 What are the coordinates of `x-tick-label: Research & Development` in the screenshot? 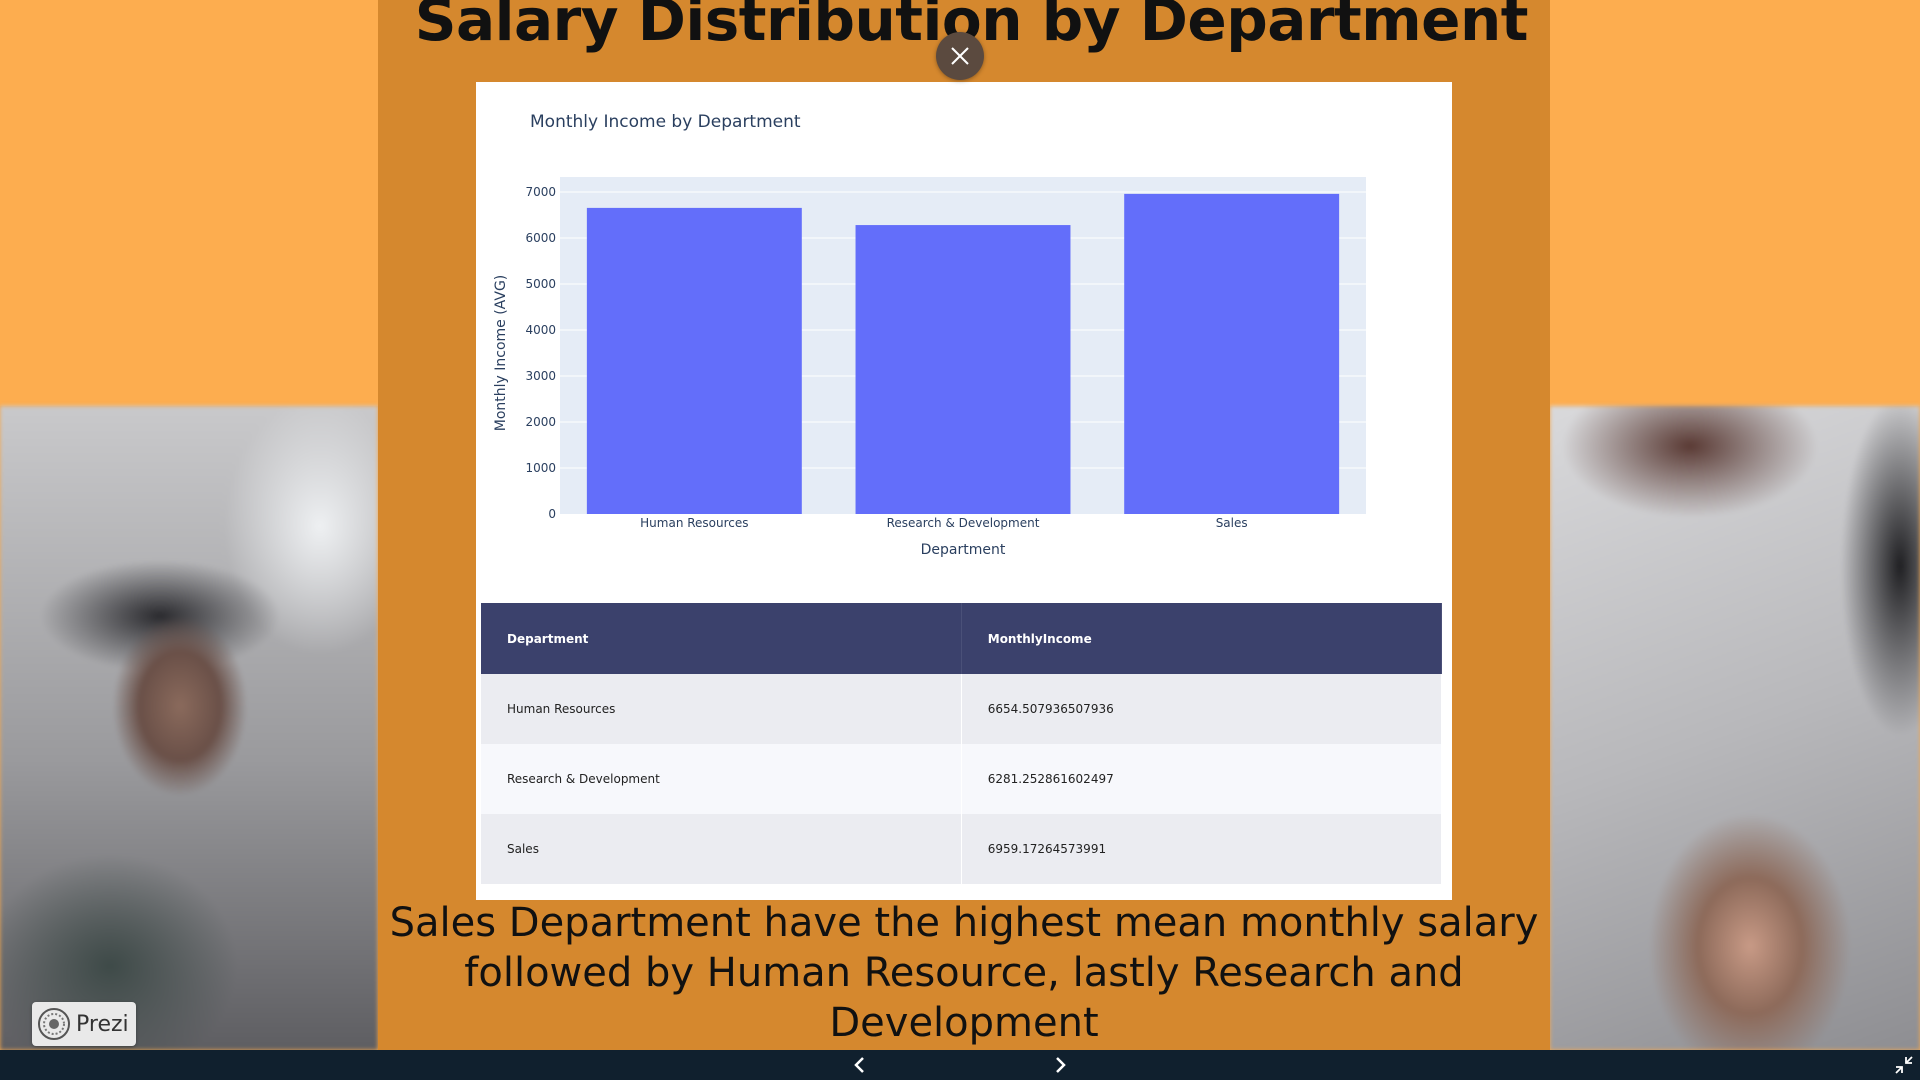 It's located at (963, 523).